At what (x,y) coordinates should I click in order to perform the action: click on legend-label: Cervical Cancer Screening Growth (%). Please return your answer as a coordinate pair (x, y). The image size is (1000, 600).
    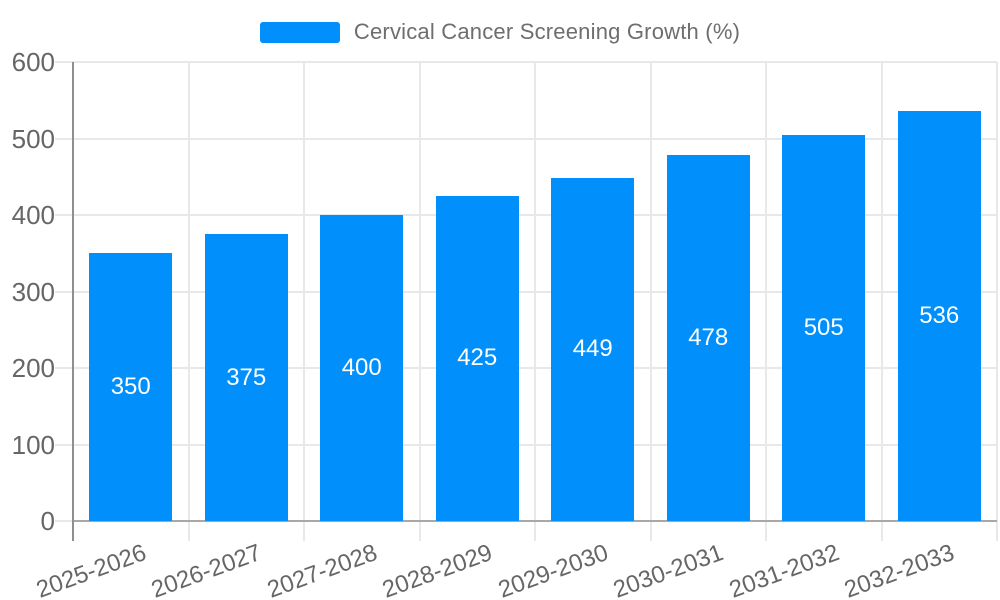
    Looking at the image, I should click on (547, 31).